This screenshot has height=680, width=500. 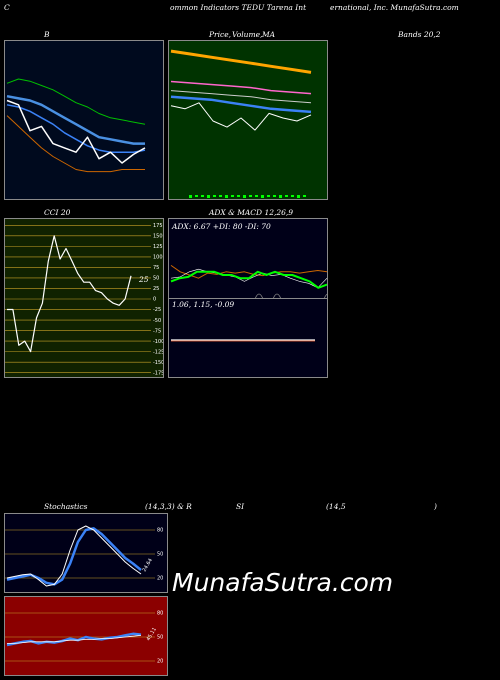 What do you see at coordinates (160, 662) in the screenshot?
I see `rsi-tick-label: 20` at bounding box center [160, 662].